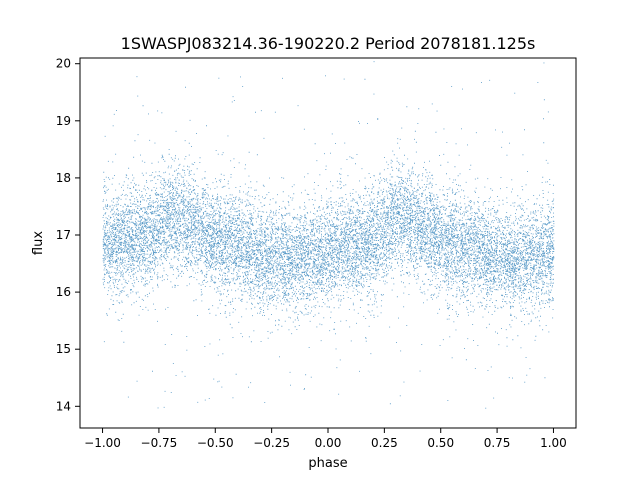 Image resolution: width=640 pixels, height=480 pixels. Describe the element at coordinates (553, 443) in the screenshot. I see `x-tick-label: 1.00` at that location.